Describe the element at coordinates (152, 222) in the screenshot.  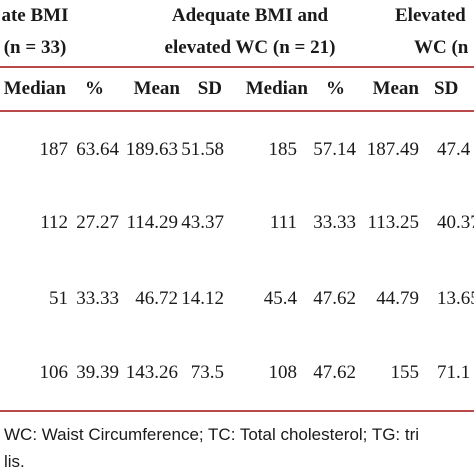
I see `table-cell: 114.29` at that location.